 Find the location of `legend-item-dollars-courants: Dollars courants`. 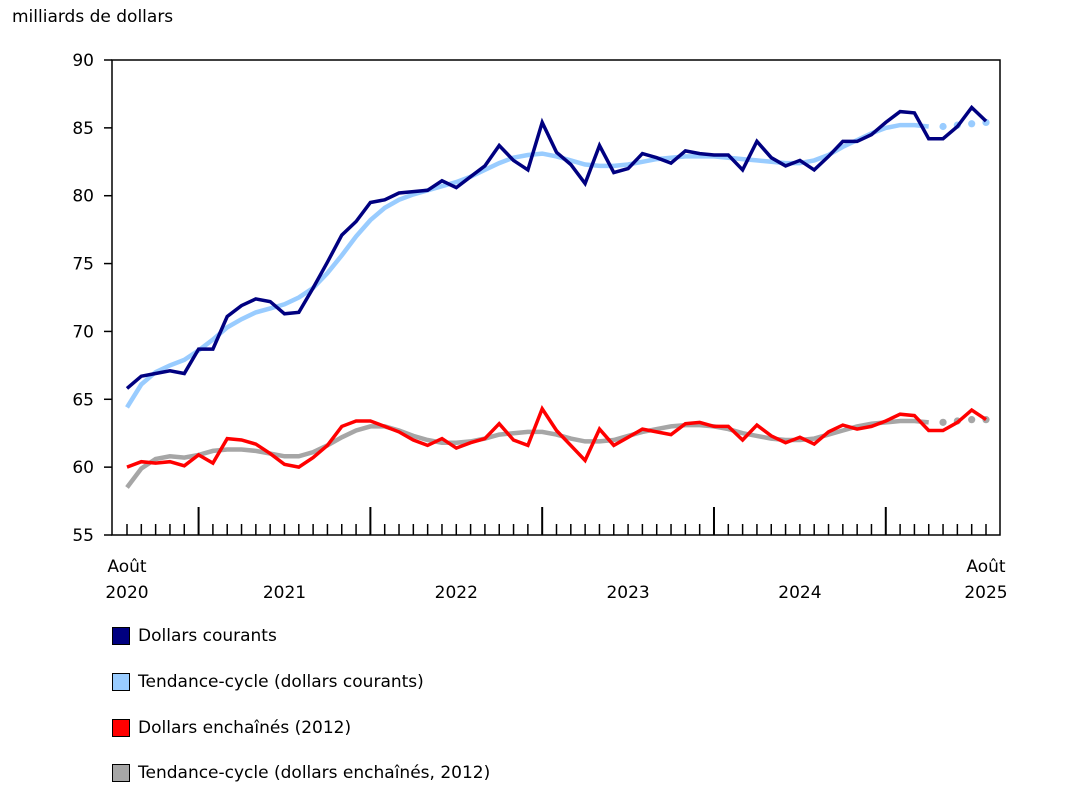

legend-item-dollars-courants: Dollars courants is located at coordinates (194, 636).